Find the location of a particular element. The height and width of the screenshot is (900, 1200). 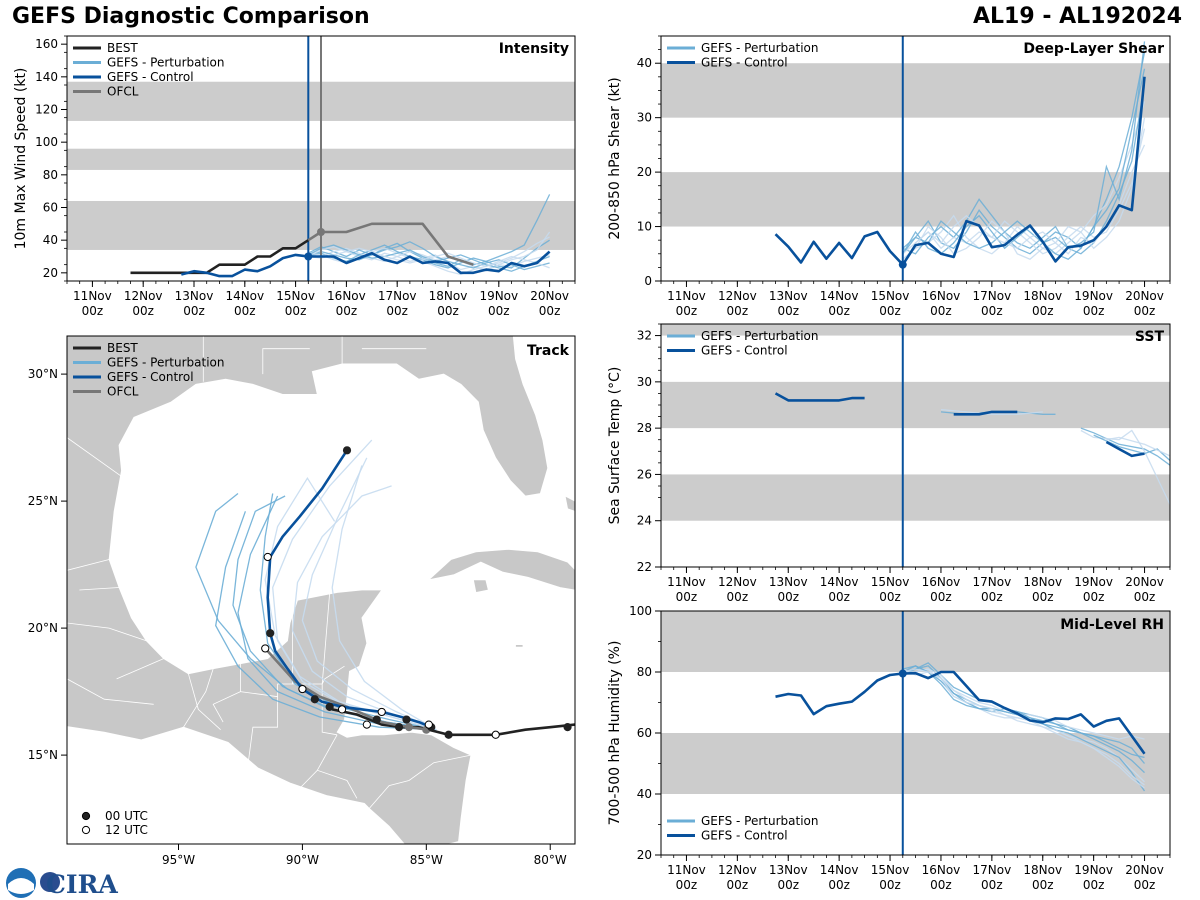

track-series-gefs-control is located at coordinates (349, 589).